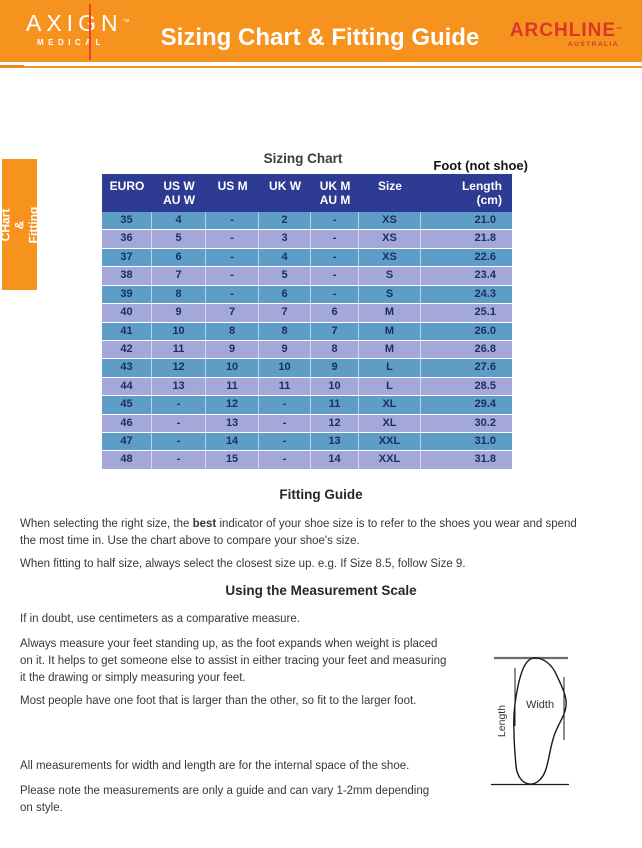  I want to click on table-cell: L, so click(390, 386).